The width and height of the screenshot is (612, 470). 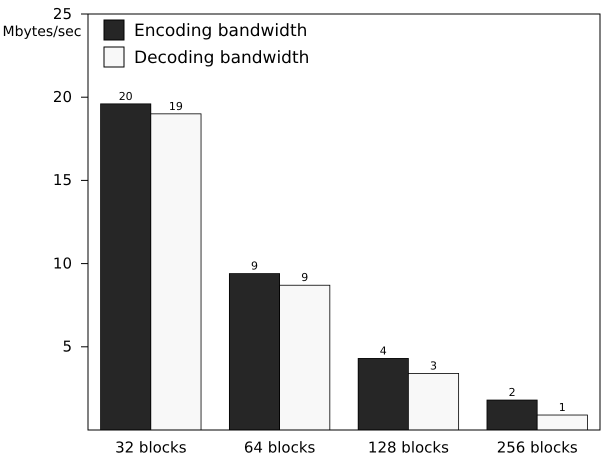 What do you see at coordinates (409, 447) in the screenshot?
I see `x-tick-label: 128 blocks` at bounding box center [409, 447].